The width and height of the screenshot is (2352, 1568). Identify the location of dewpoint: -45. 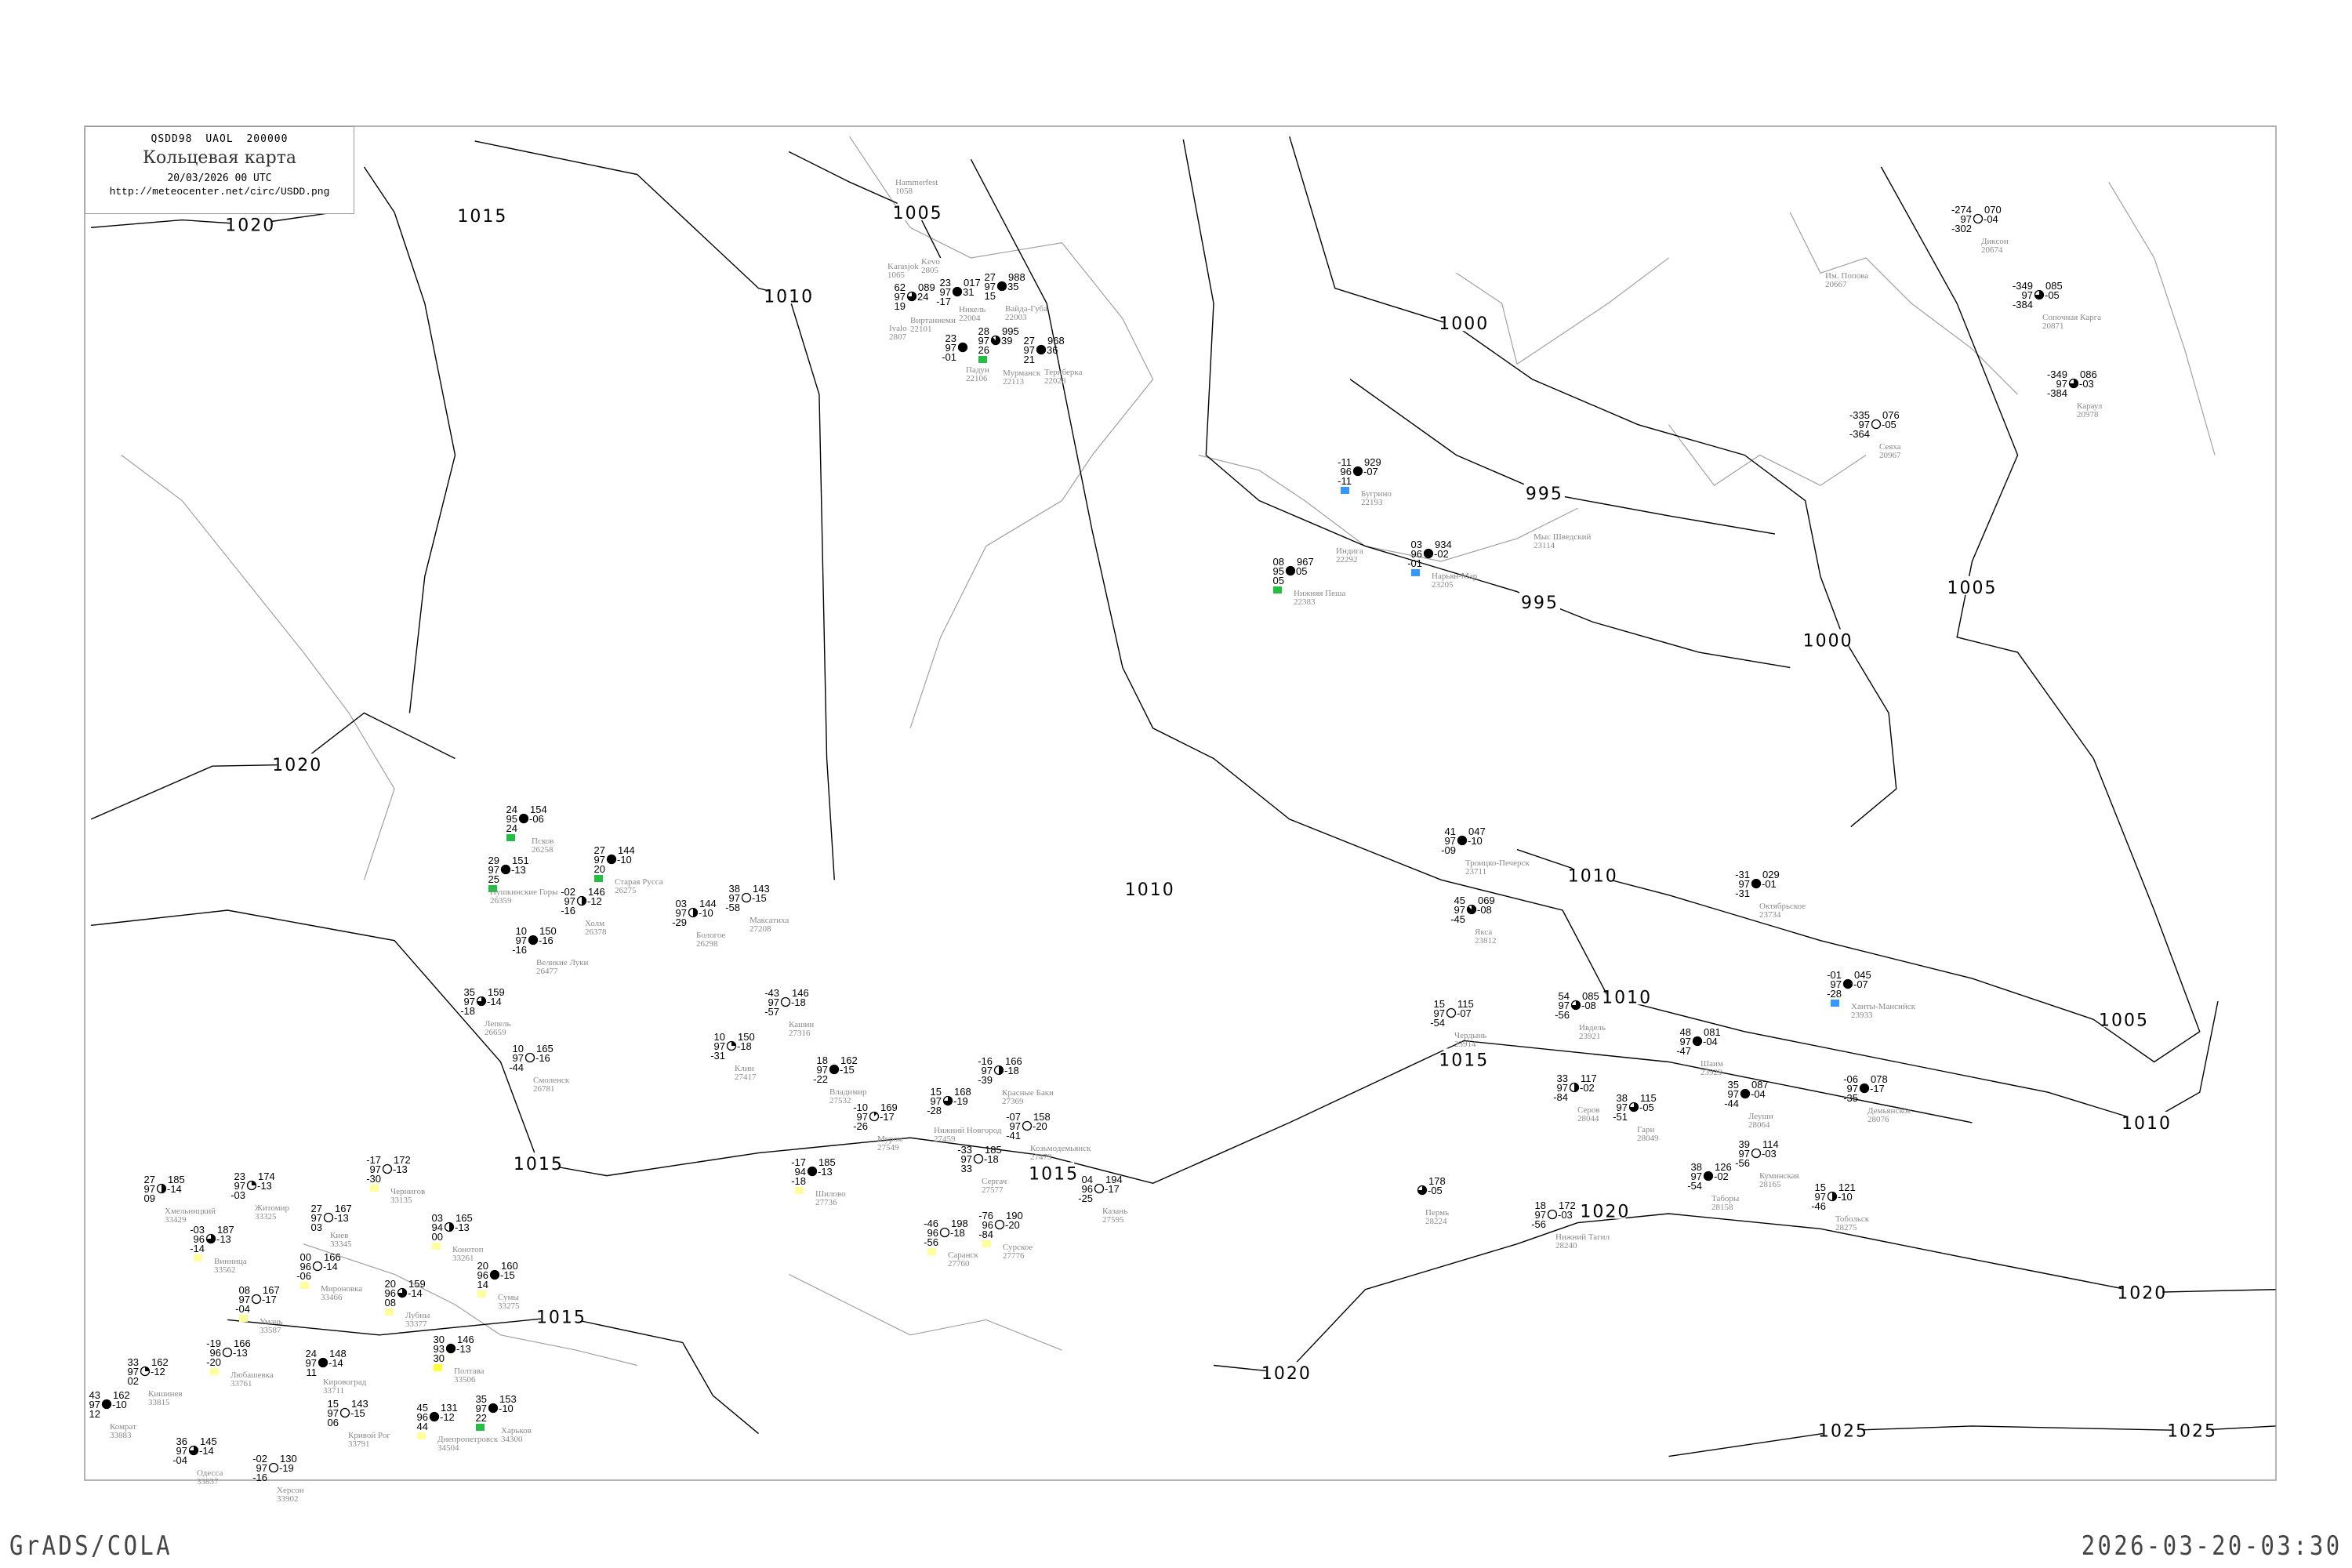
(1457, 919).